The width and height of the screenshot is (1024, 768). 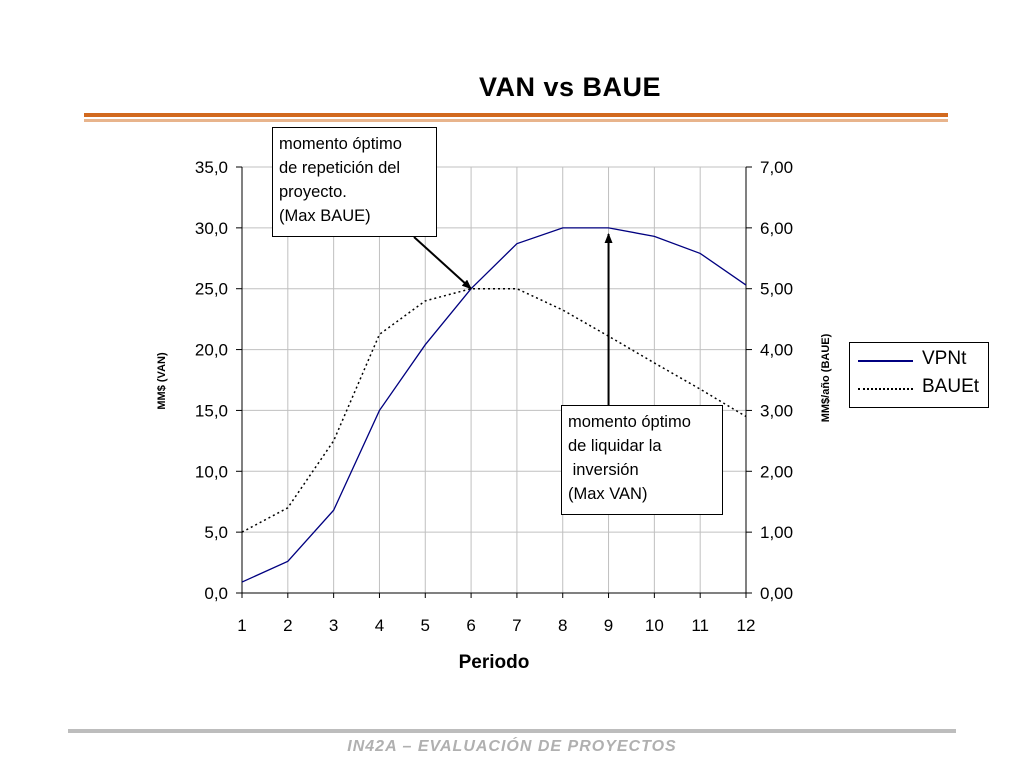 What do you see at coordinates (333, 625) in the screenshot?
I see `x-tick-label: 3` at bounding box center [333, 625].